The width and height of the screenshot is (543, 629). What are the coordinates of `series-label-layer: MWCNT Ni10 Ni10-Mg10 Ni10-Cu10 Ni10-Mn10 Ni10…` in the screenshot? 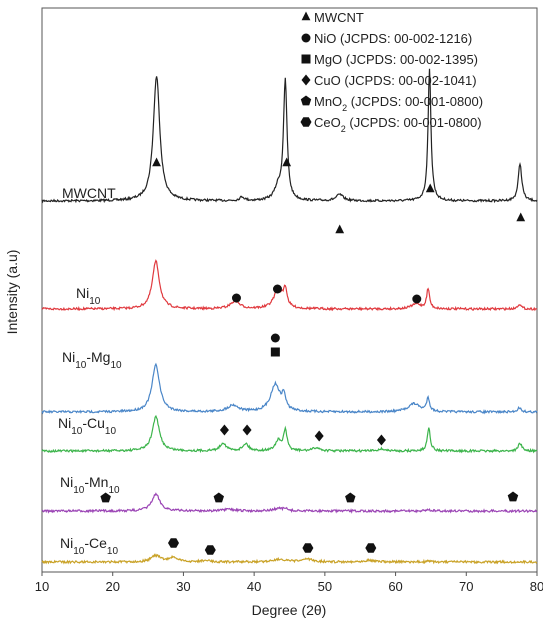 It's located at (90, 371).